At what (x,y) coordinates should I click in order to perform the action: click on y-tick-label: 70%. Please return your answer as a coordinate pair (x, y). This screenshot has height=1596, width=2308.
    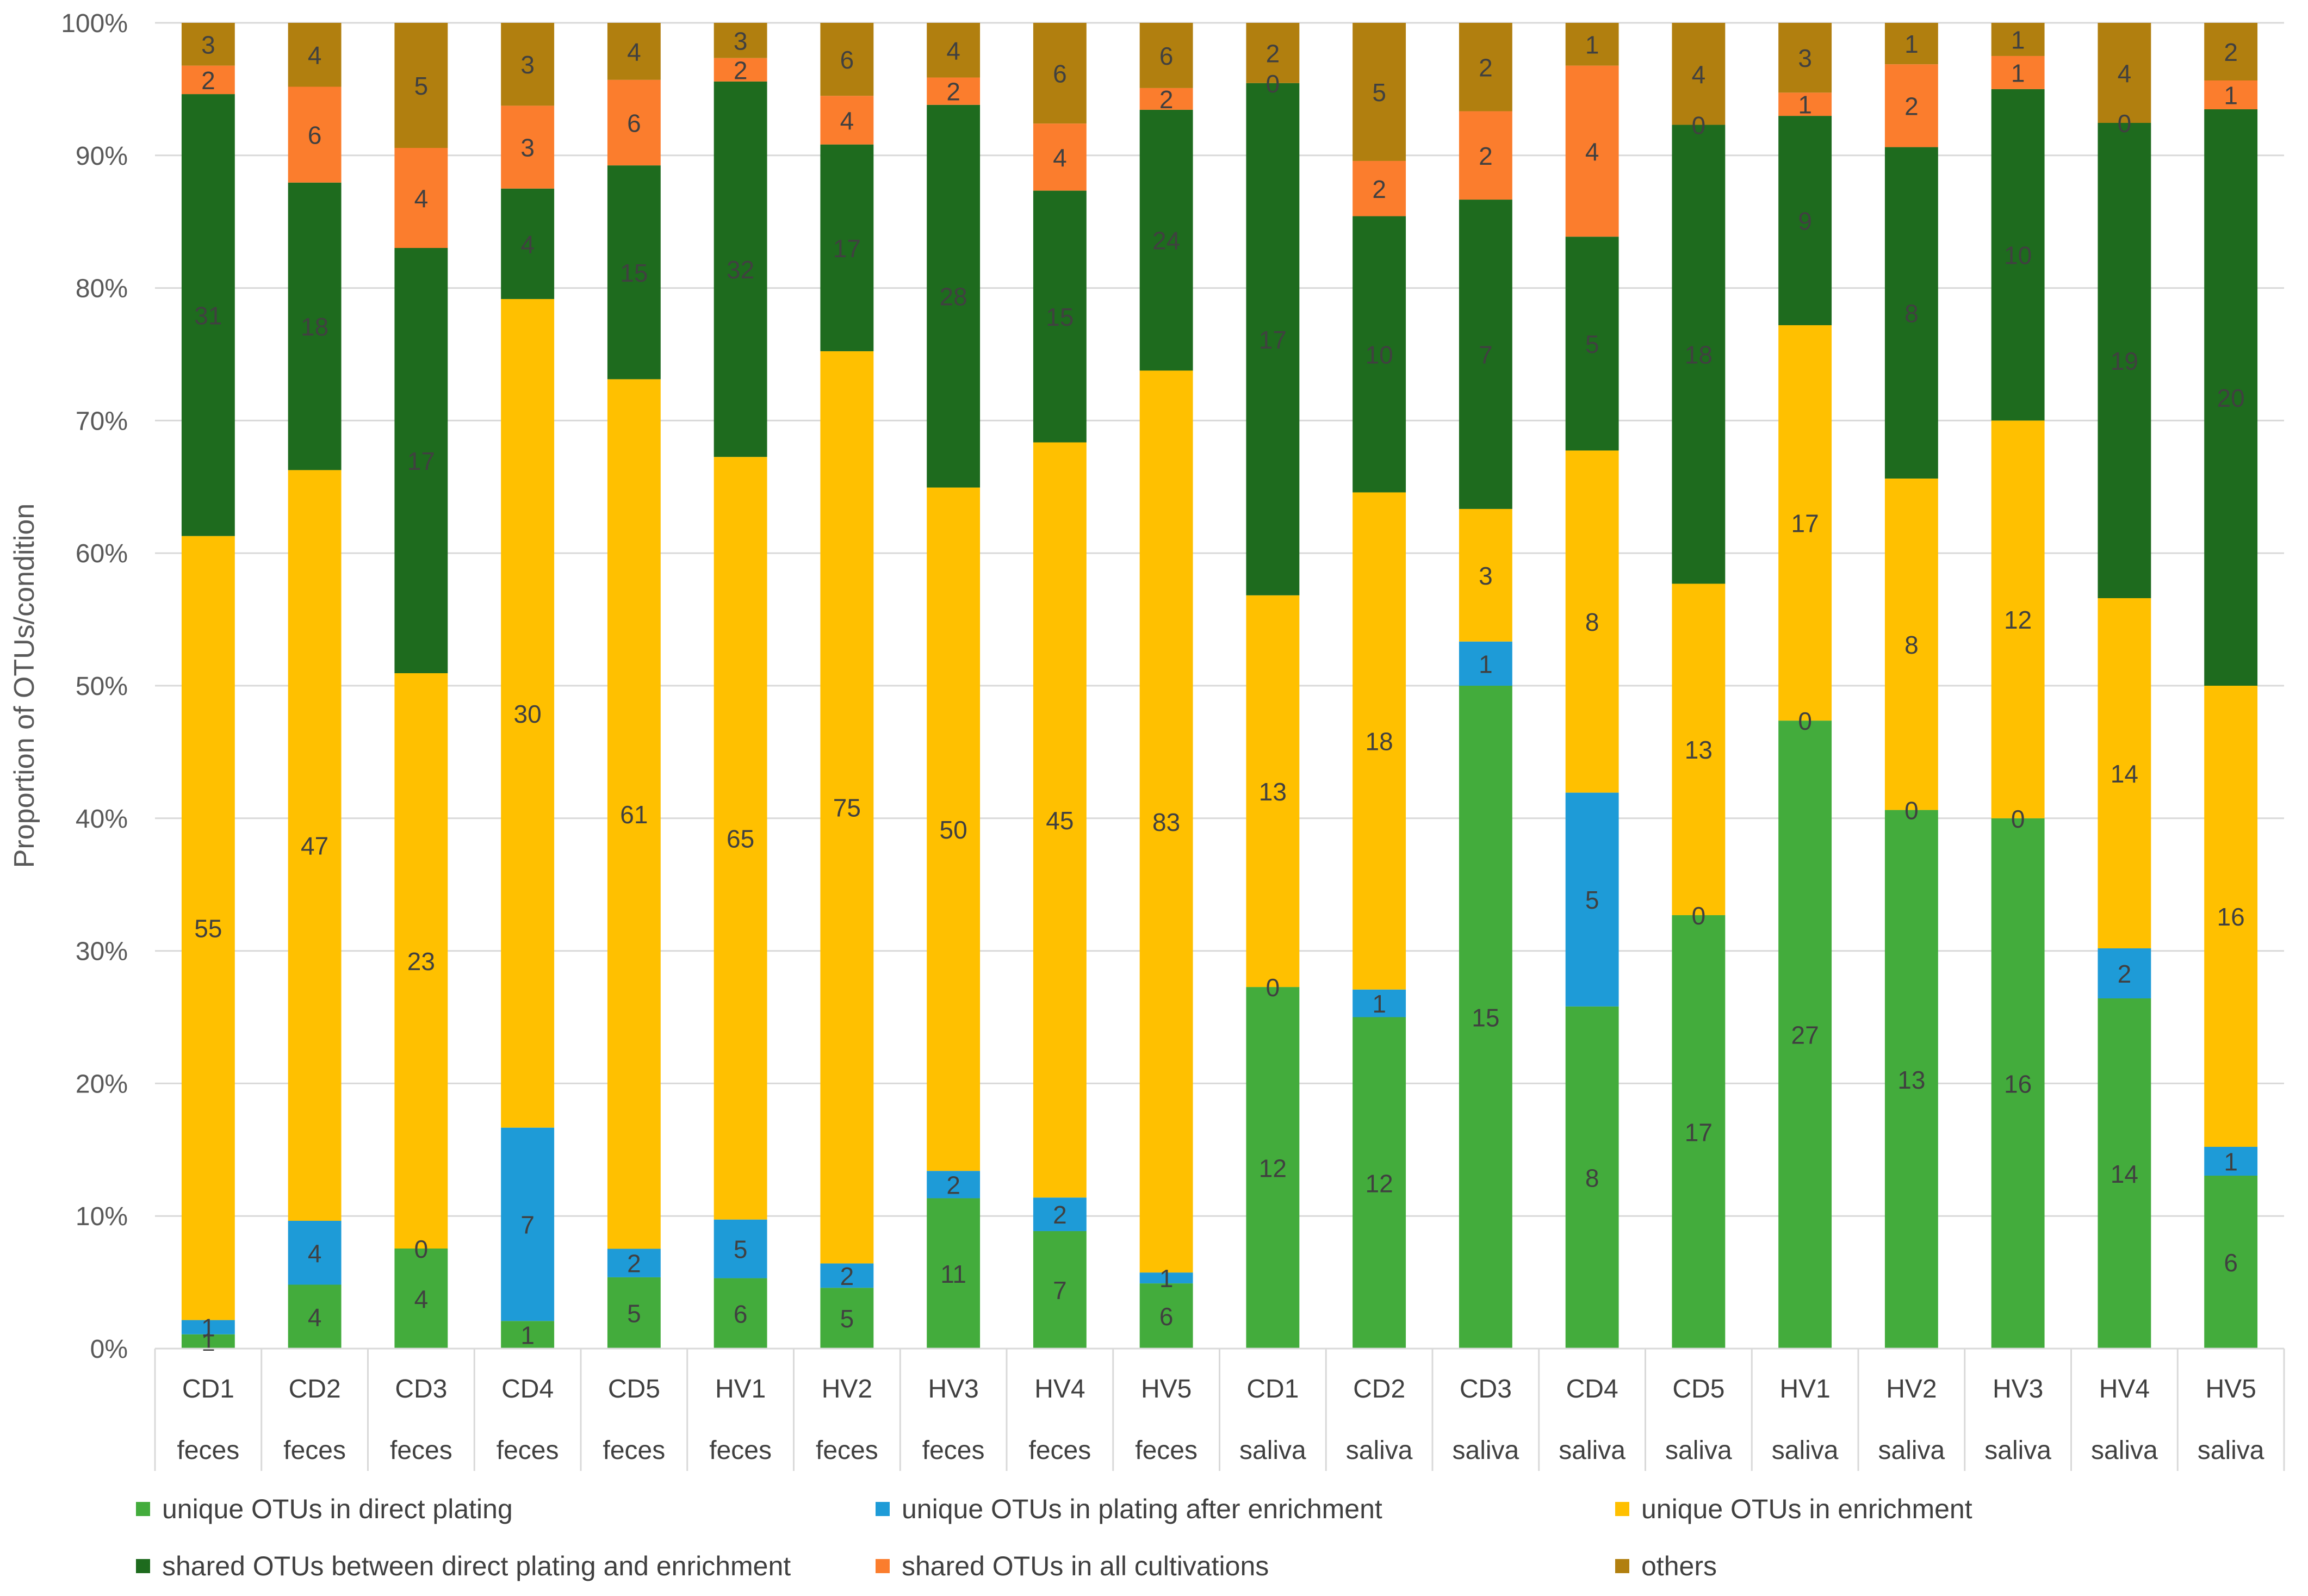
    Looking at the image, I should click on (102, 421).